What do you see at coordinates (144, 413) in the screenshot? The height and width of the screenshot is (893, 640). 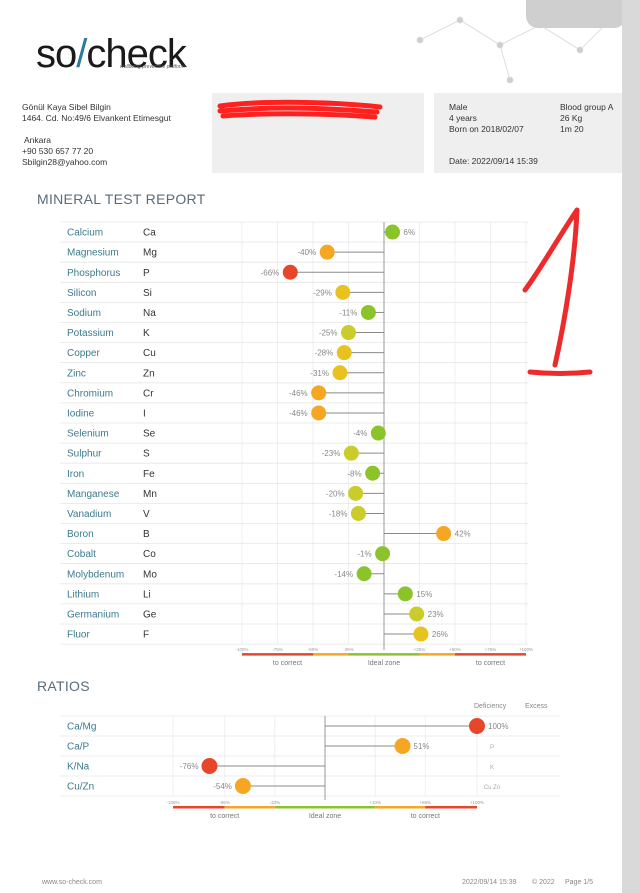 I see `mineral-symbol: I` at bounding box center [144, 413].